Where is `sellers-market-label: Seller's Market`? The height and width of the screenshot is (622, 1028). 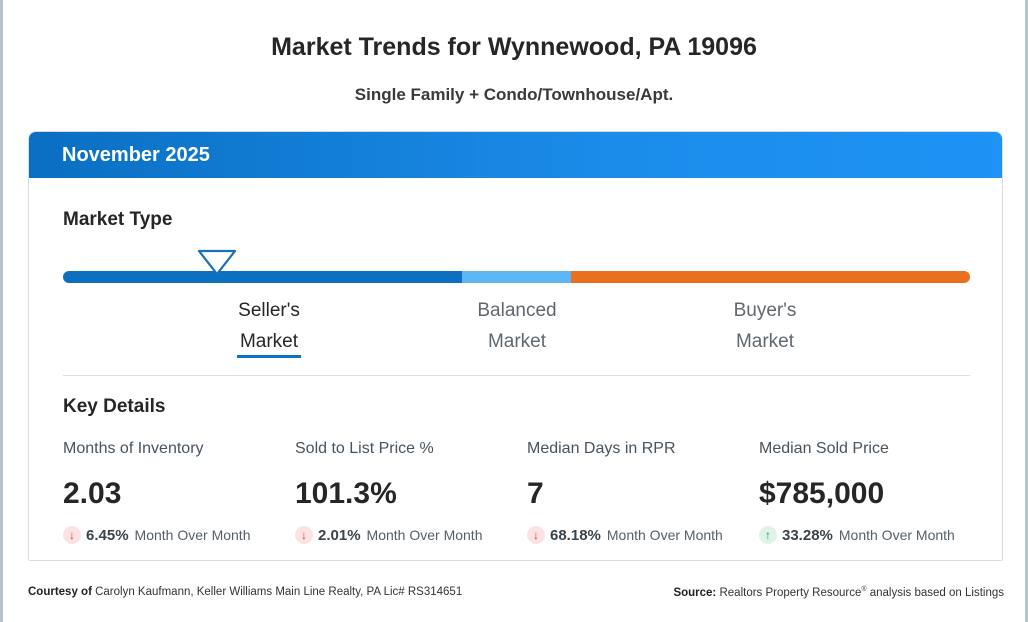
sellers-market-label: Seller's Market is located at coordinates (269, 326).